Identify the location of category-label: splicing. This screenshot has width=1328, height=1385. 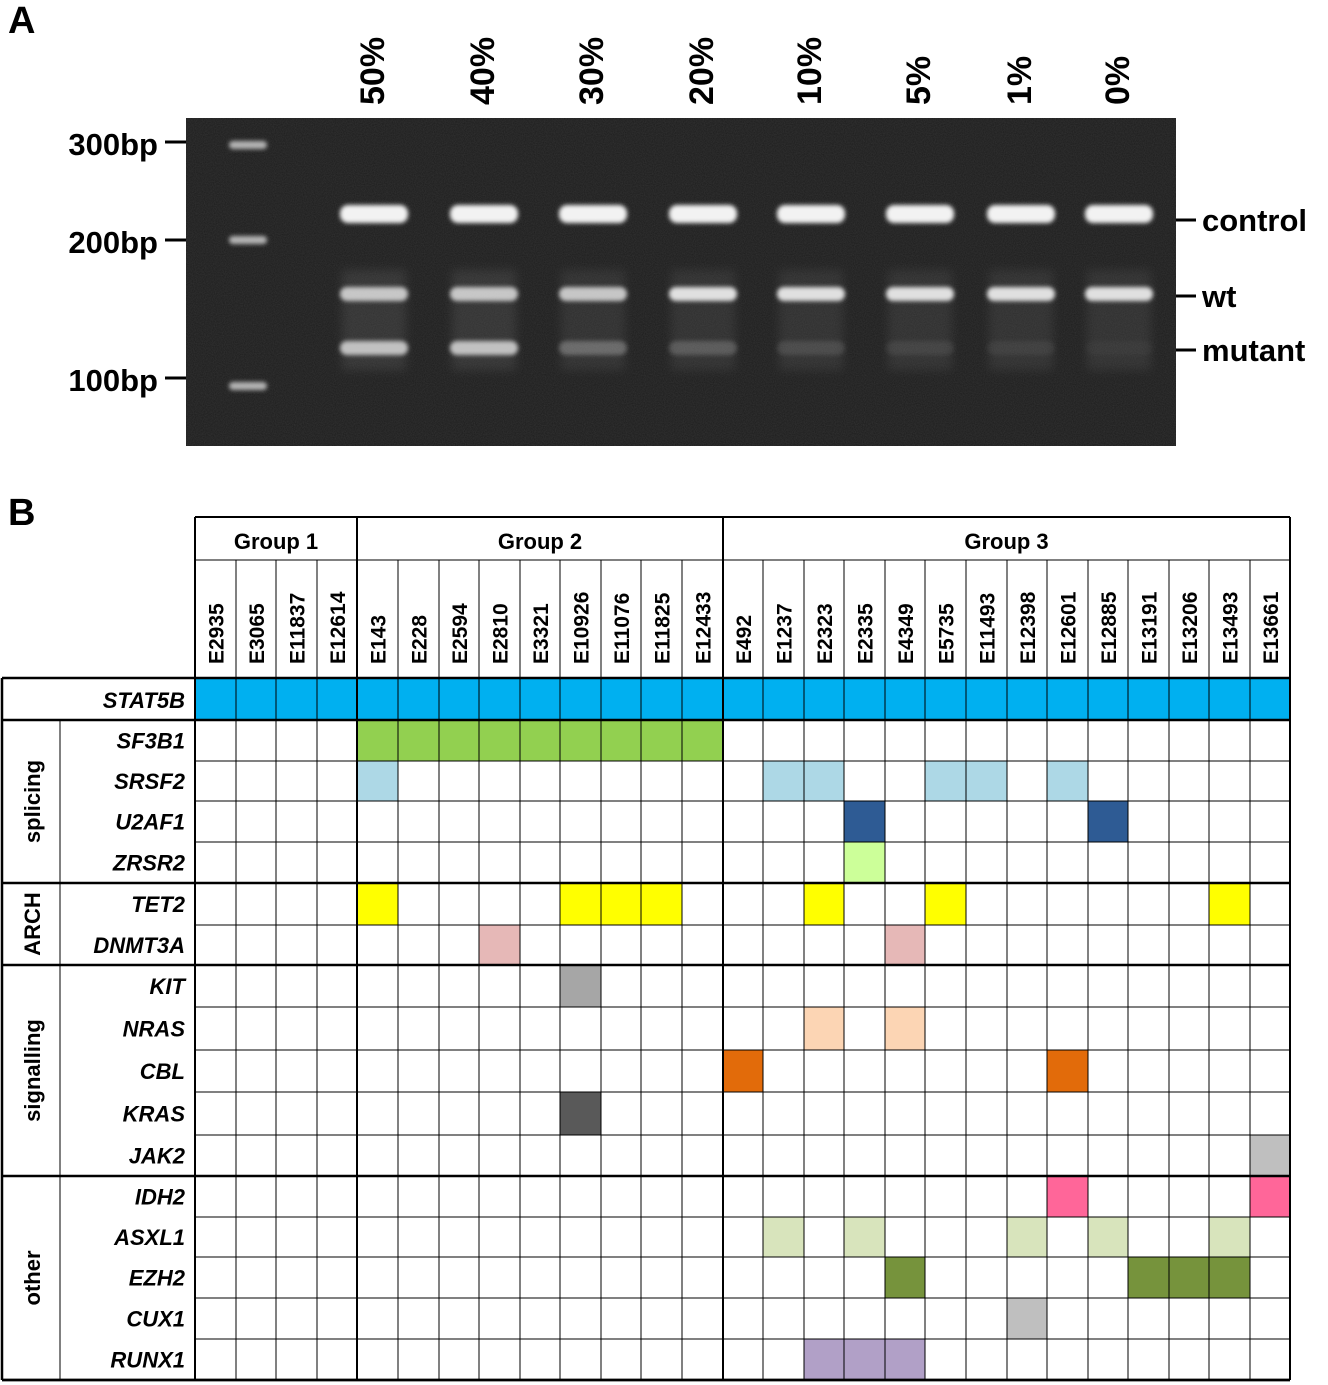
(32, 801).